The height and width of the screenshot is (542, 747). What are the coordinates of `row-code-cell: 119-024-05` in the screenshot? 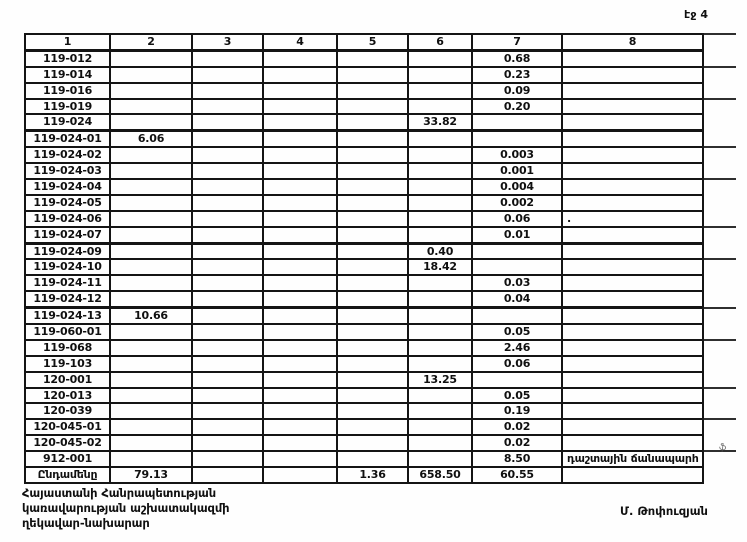 It's located at (67, 202).